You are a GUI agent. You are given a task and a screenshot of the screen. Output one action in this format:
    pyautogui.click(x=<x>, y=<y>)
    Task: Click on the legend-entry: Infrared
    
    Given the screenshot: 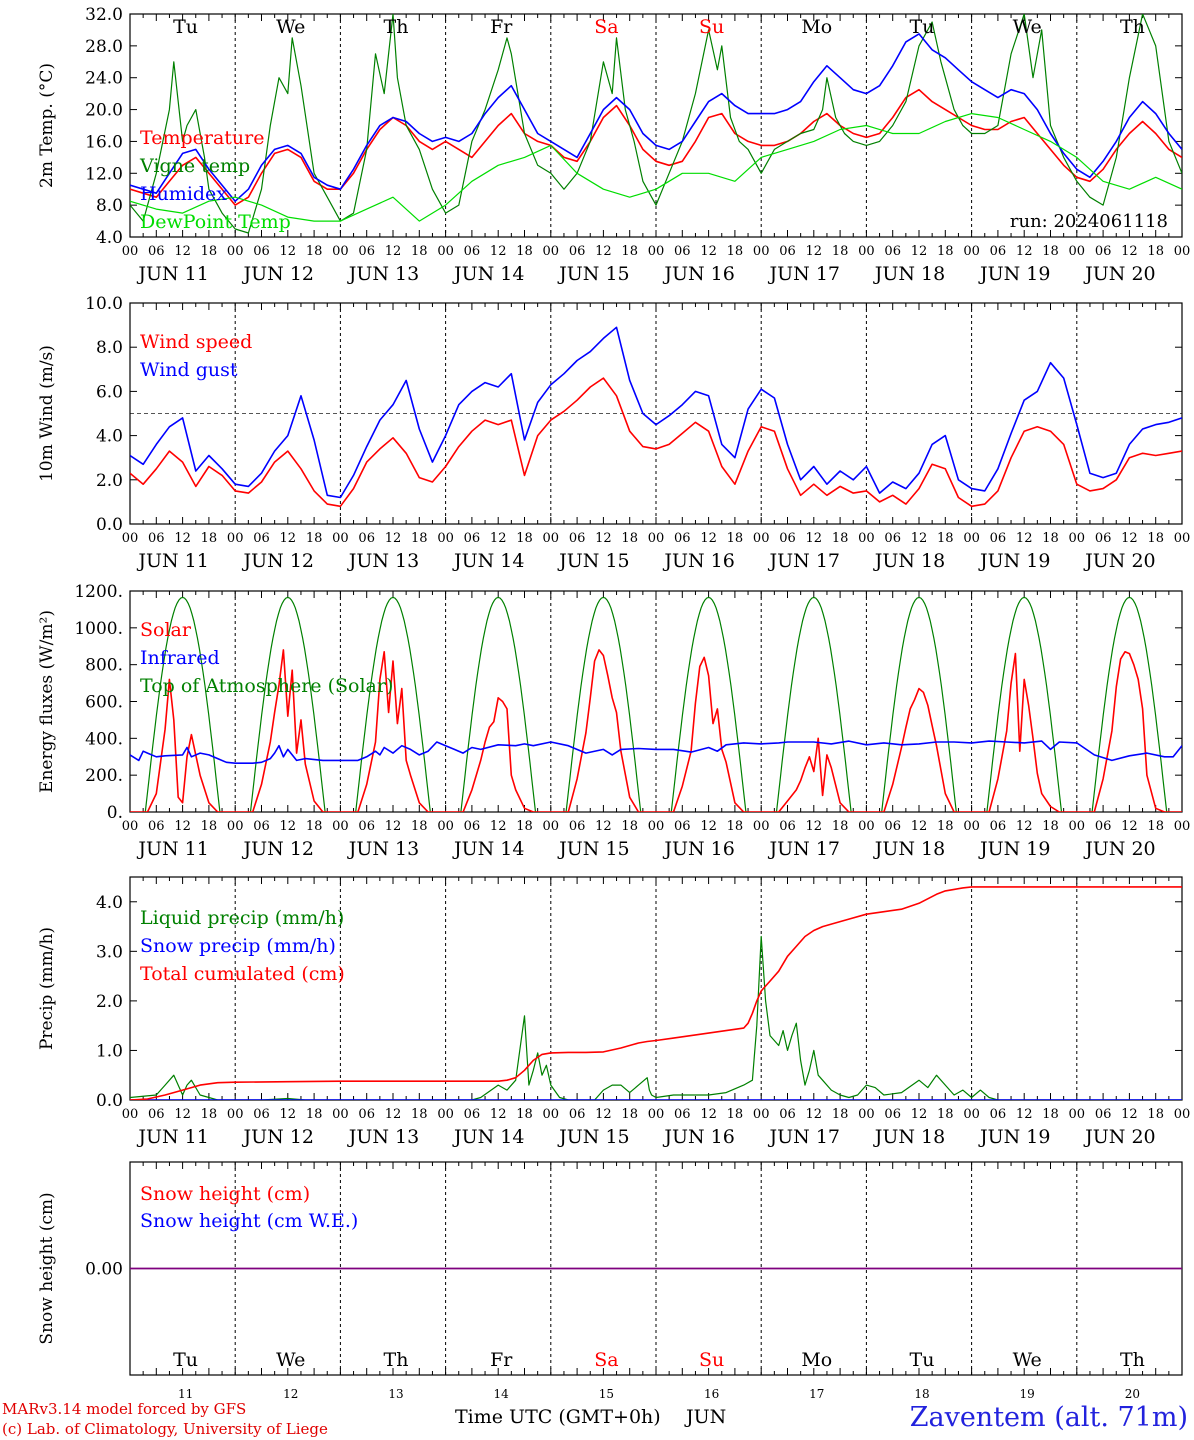 What is the action you would take?
    pyautogui.click(x=180, y=658)
    